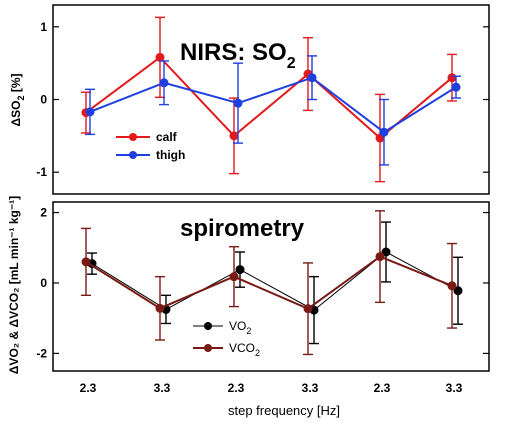 The image size is (514, 431). What do you see at coordinates (41, 353) in the screenshot?
I see `y-tick-label-0: -2` at bounding box center [41, 353].